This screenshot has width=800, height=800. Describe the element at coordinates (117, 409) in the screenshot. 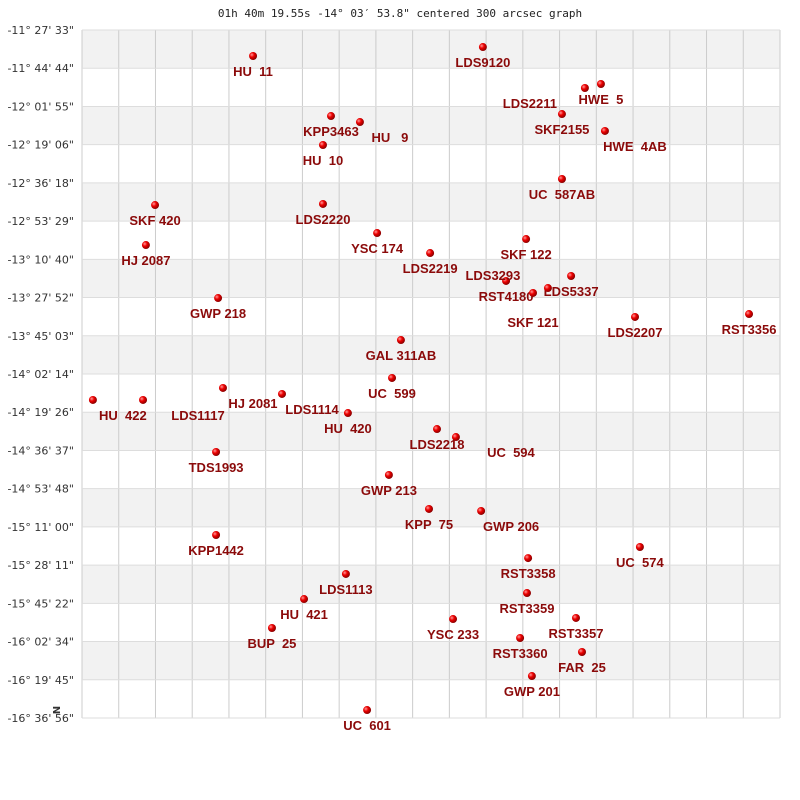

I see `star-point-group: HU 422` at that location.